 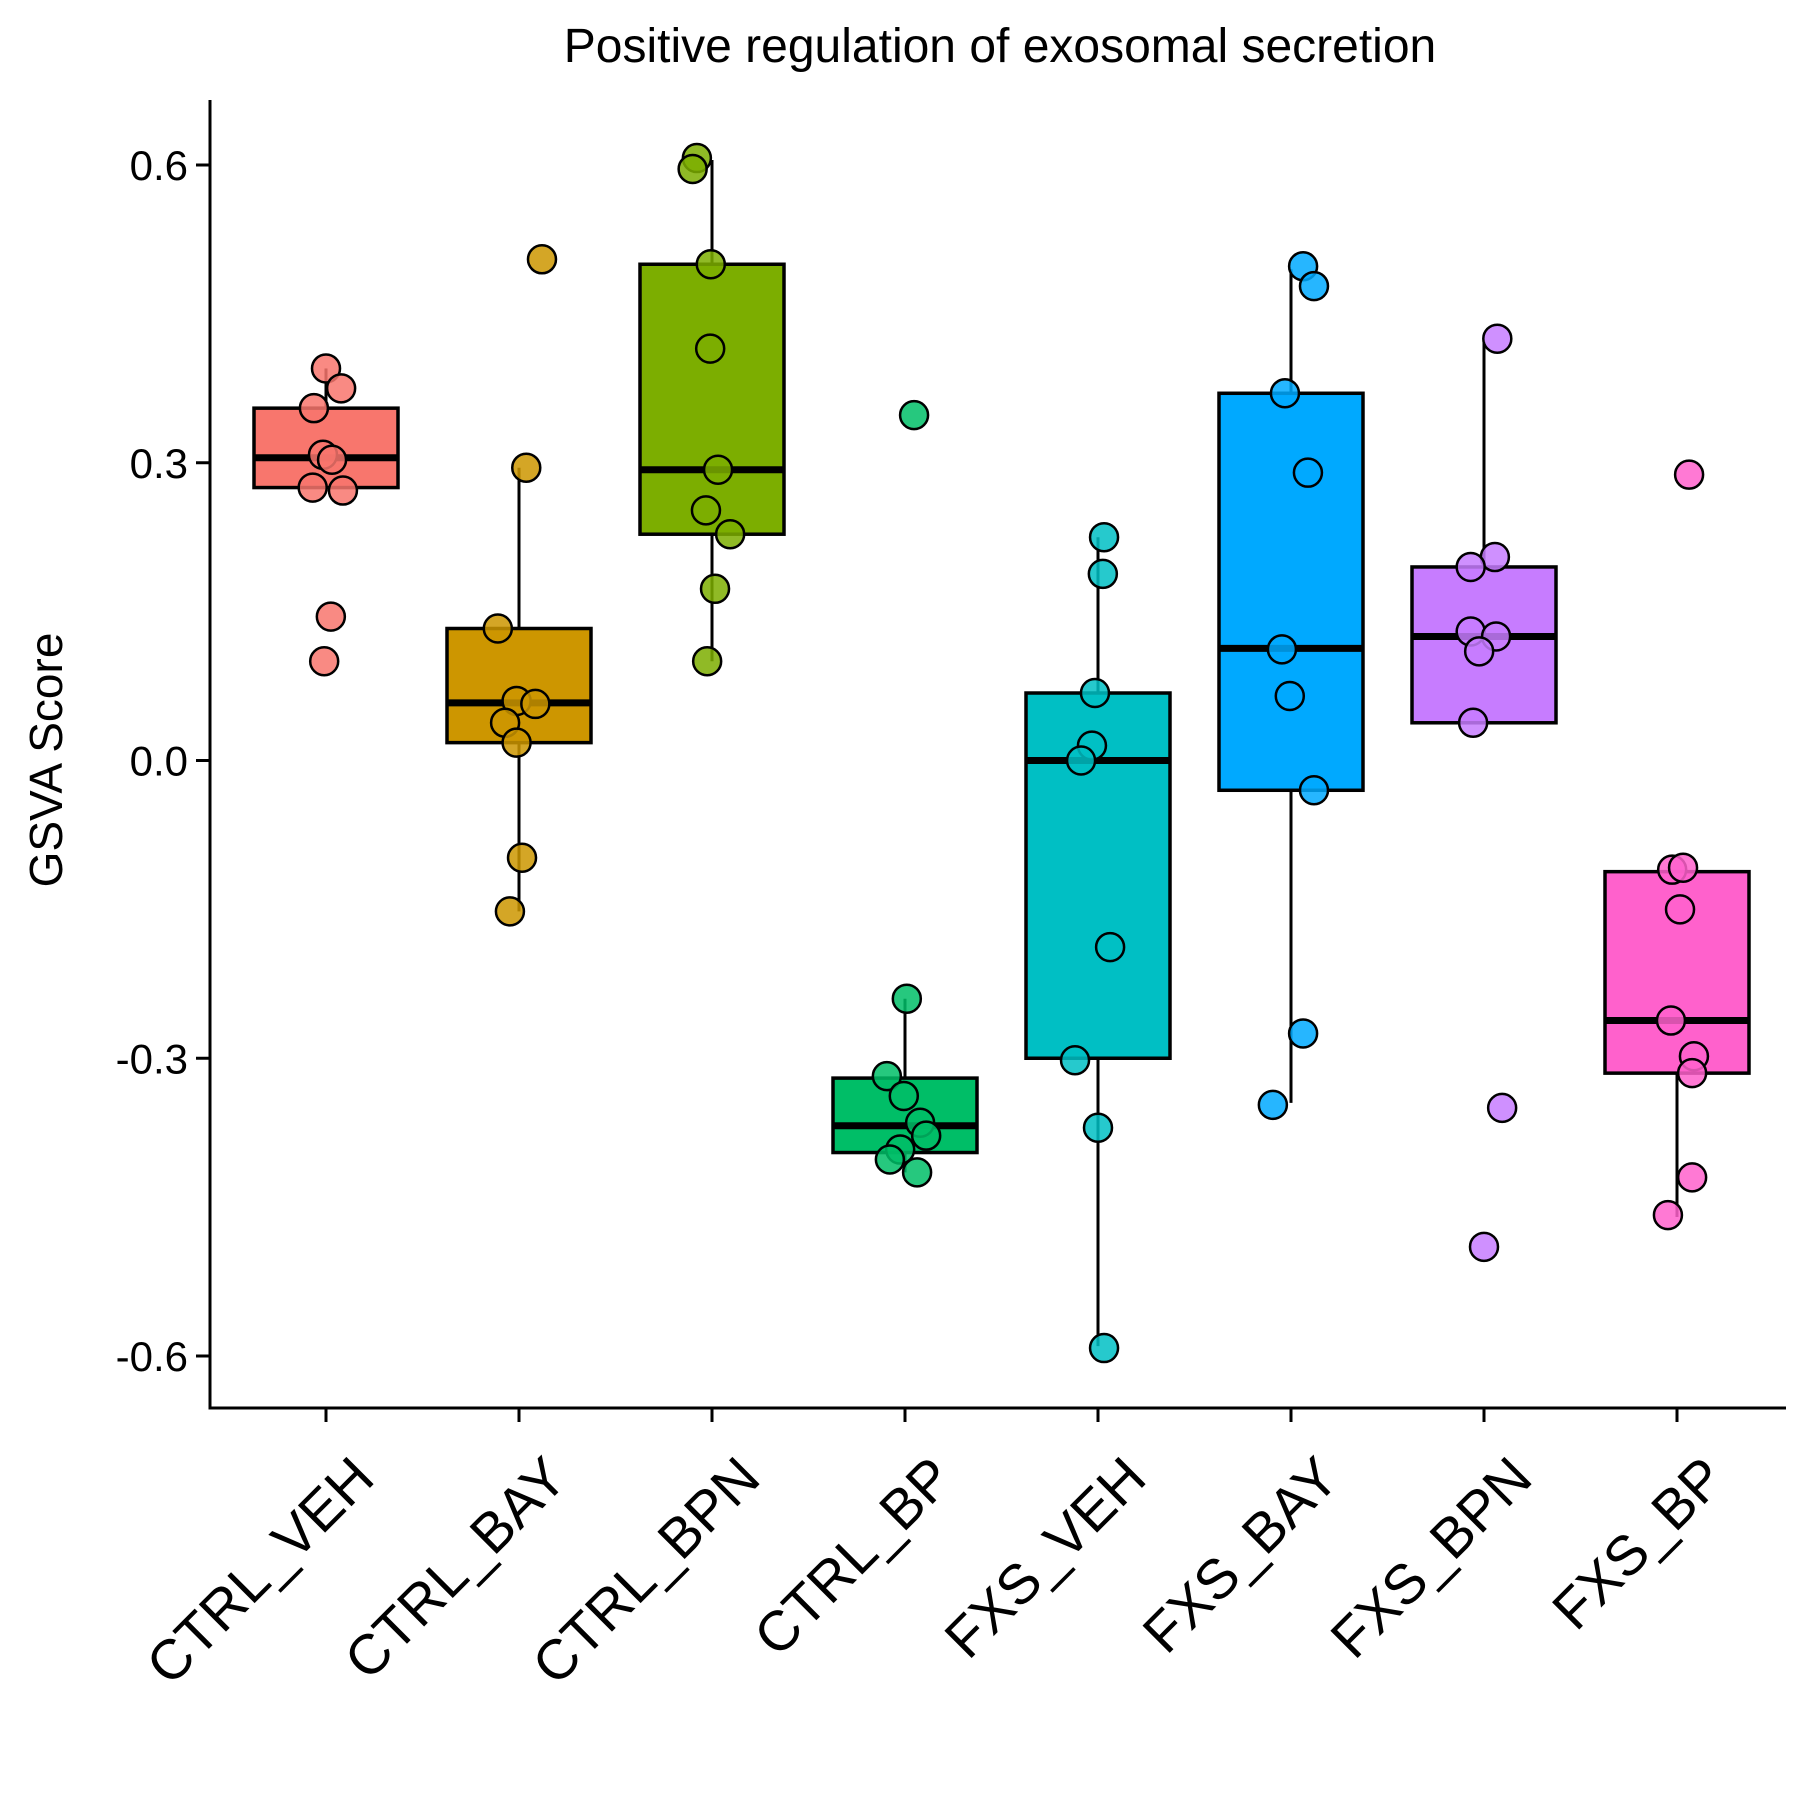 What do you see at coordinates (152, 1058) in the screenshot?
I see `y-tick-label: -0.3` at bounding box center [152, 1058].